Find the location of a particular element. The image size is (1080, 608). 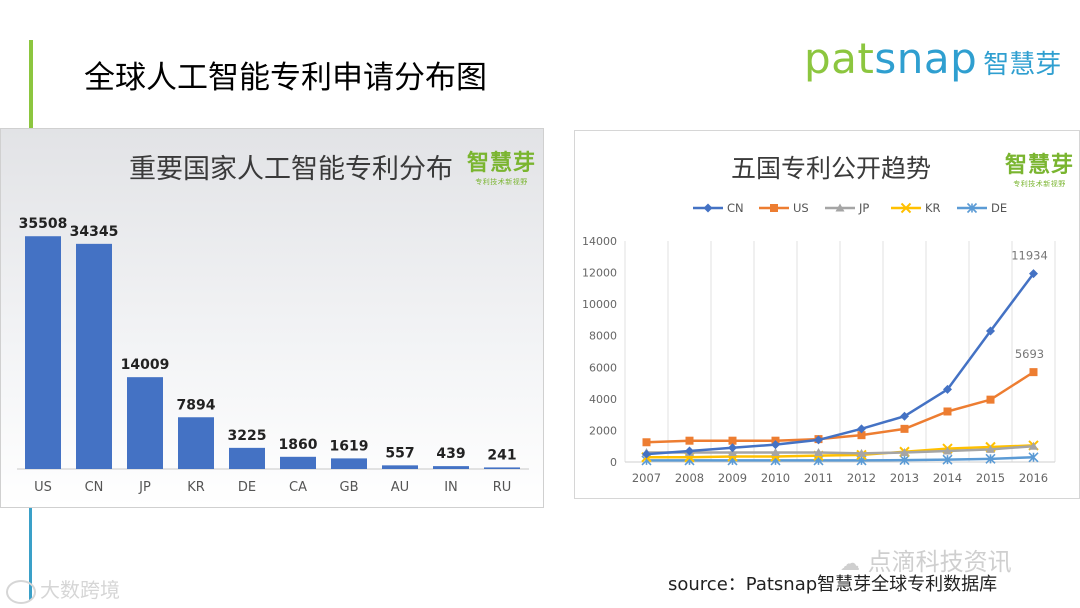

bar-data-label: 1619 is located at coordinates (349, 446).